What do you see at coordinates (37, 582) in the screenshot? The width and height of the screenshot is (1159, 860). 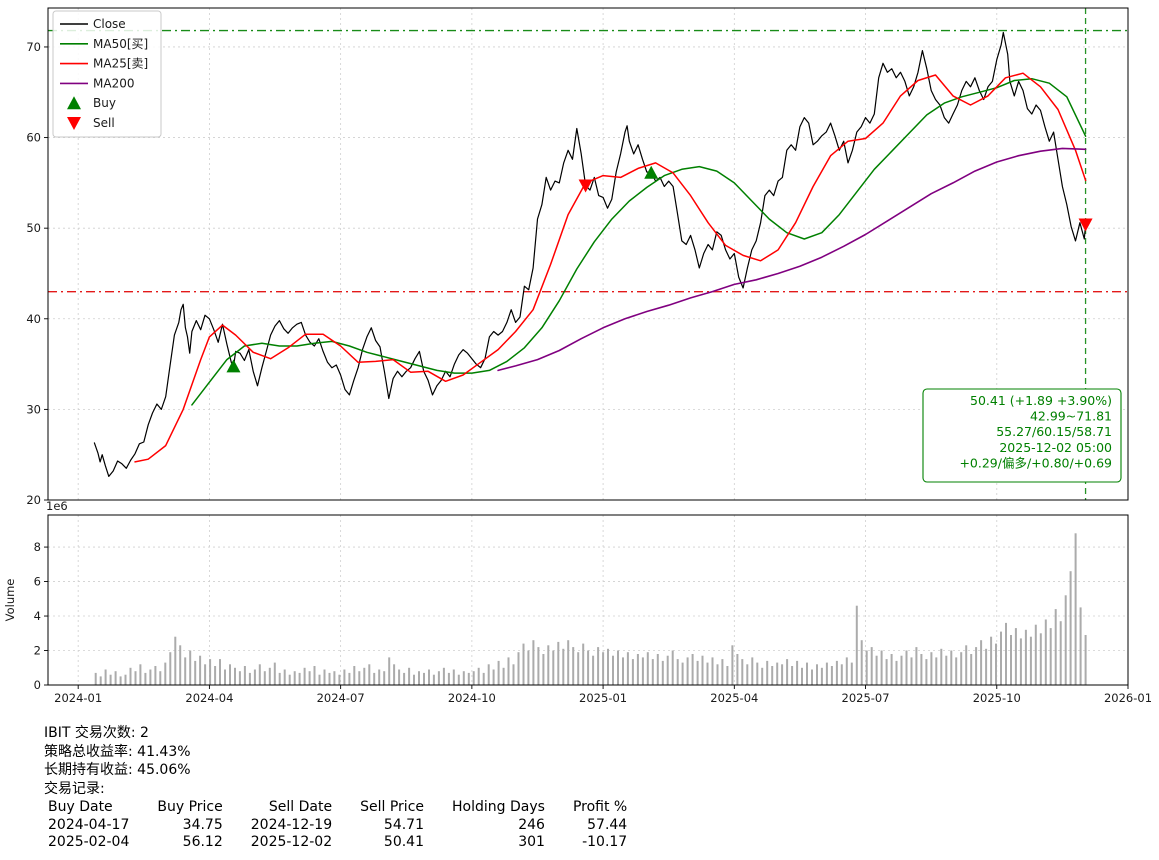 I see `volume-ytick-label: 6` at bounding box center [37, 582].